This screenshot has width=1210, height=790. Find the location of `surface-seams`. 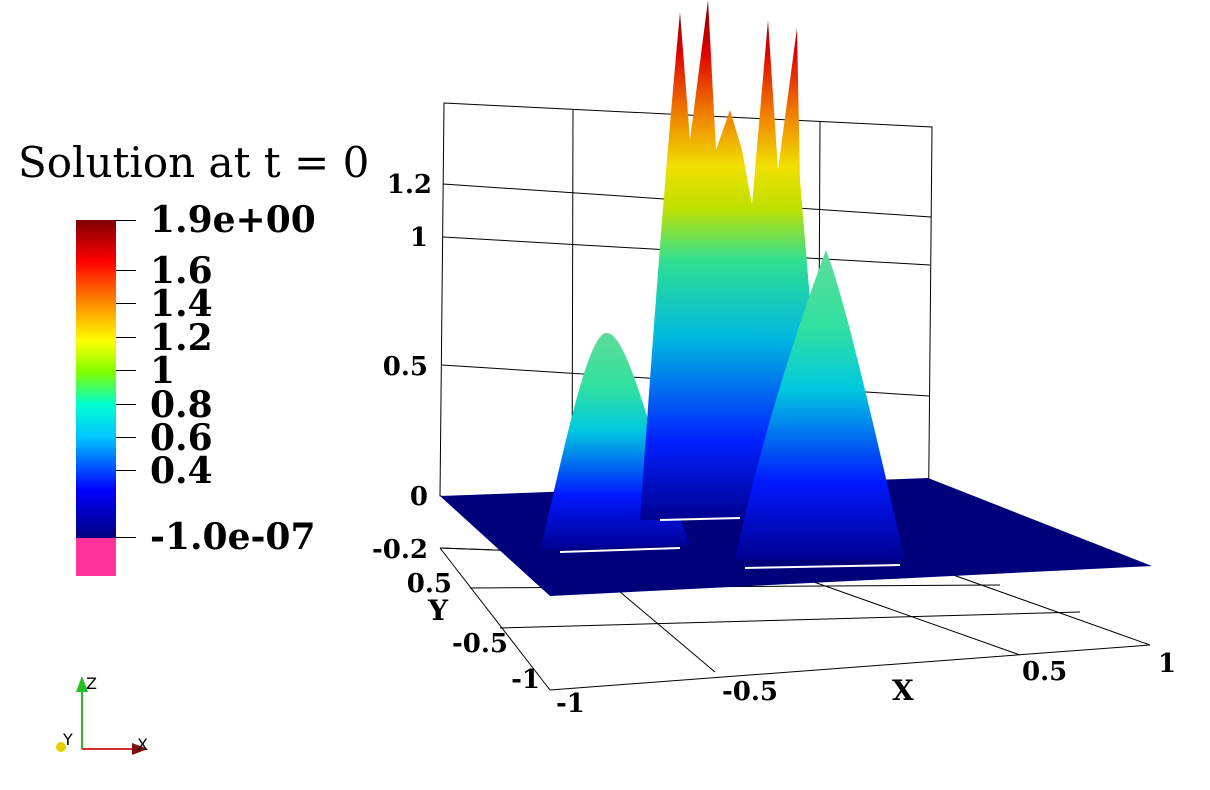

surface-seams is located at coordinates (730, 543).